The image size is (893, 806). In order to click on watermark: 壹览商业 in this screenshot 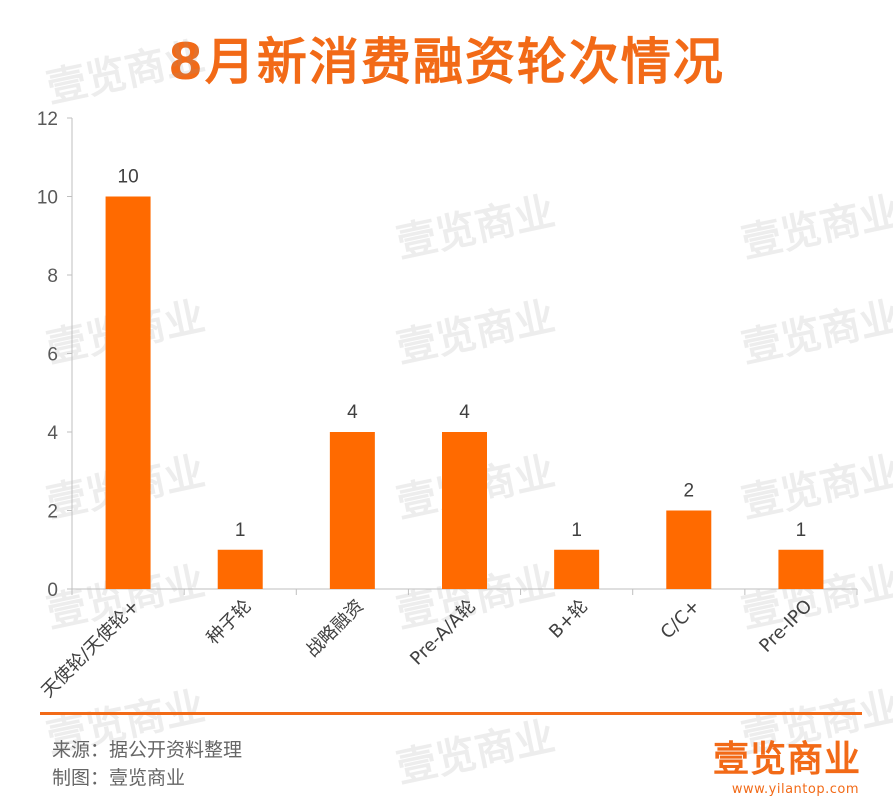, I will do `click(475, 753)`.